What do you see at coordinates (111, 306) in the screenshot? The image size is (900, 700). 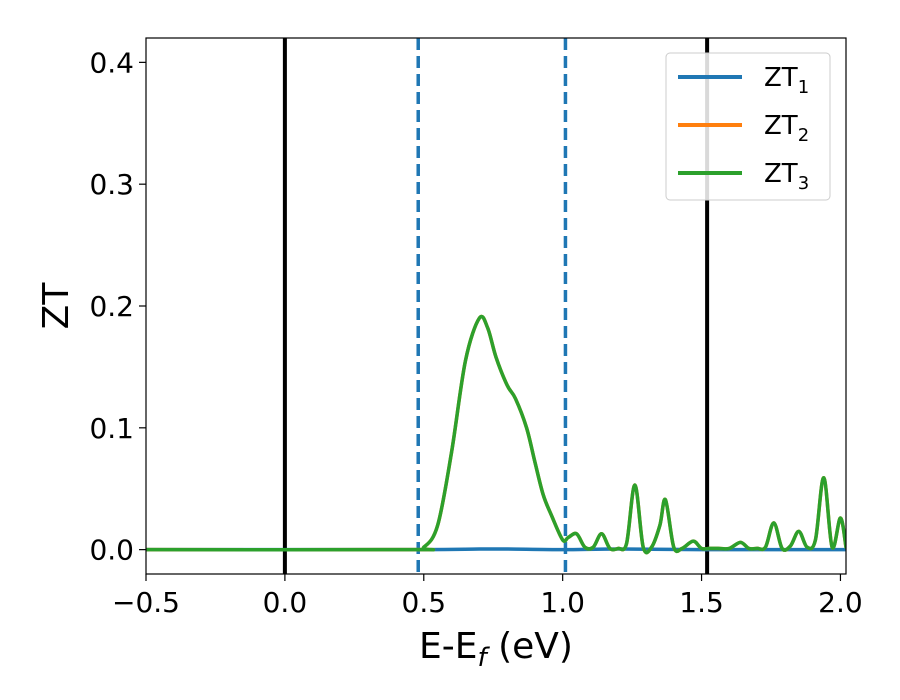 I see `y-tick-label: 0.2` at bounding box center [111, 306].